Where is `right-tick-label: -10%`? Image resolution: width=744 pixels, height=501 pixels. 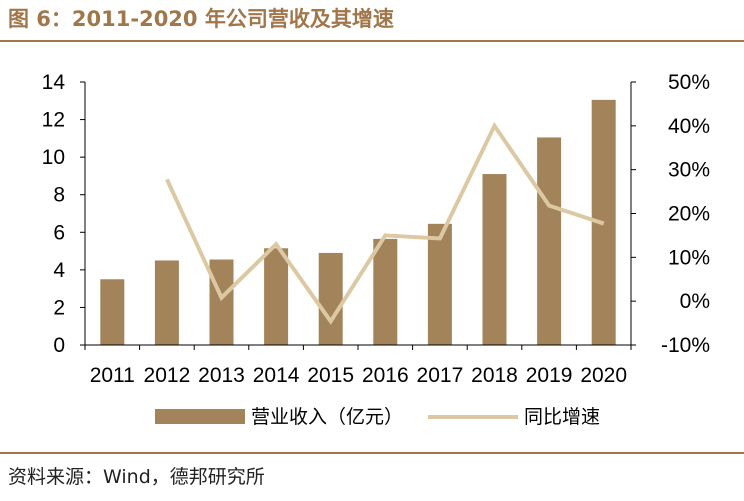 right-tick-label: -10% is located at coordinates (685, 345).